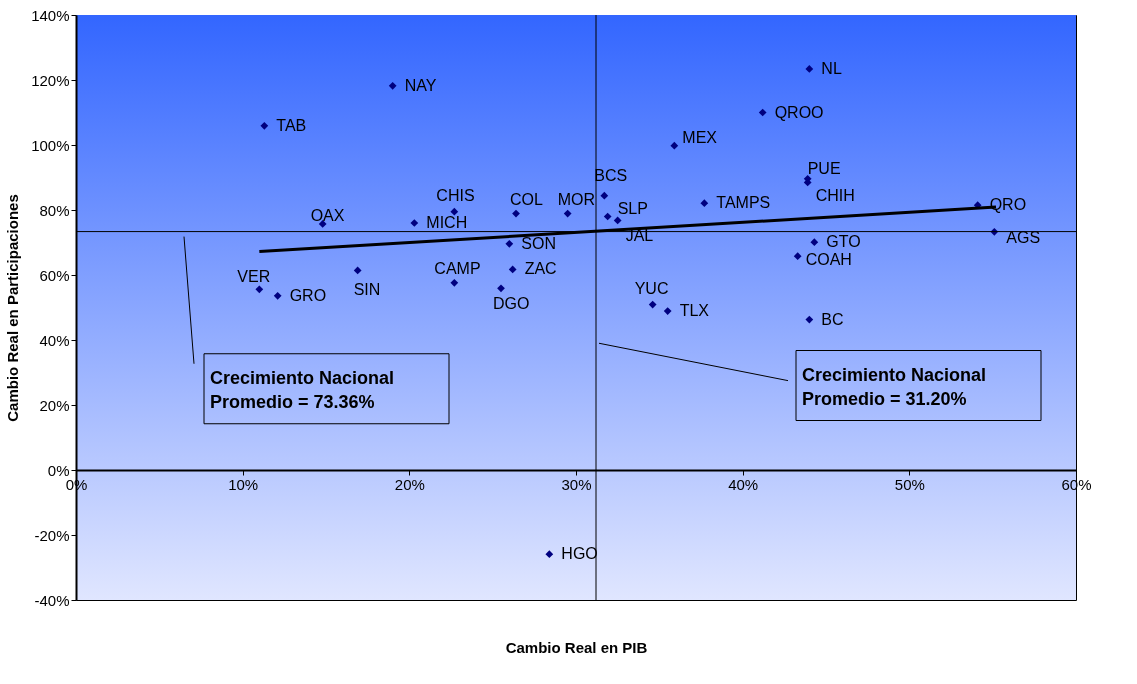 The height and width of the screenshot is (684, 1137). I want to click on annotation: QRO, so click(1008, 205).